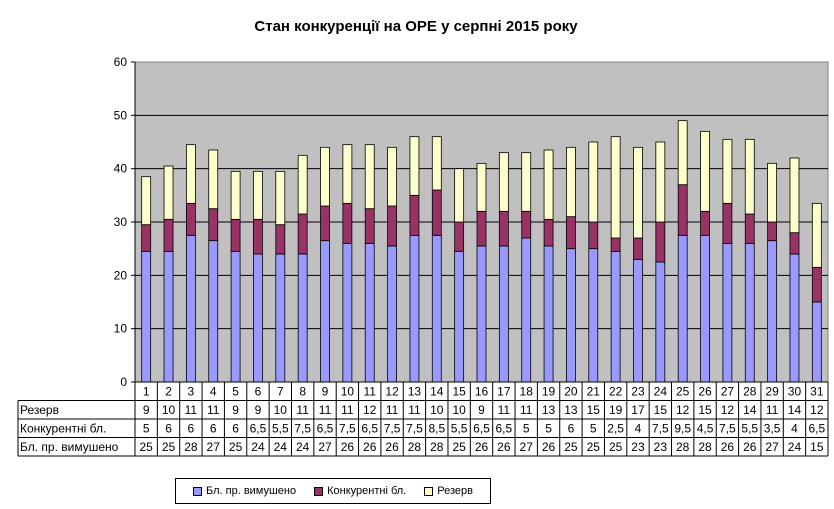 The image size is (834, 509). What do you see at coordinates (213, 392) in the screenshot?
I see `x-tick-label: 4` at bounding box center [213, 392].